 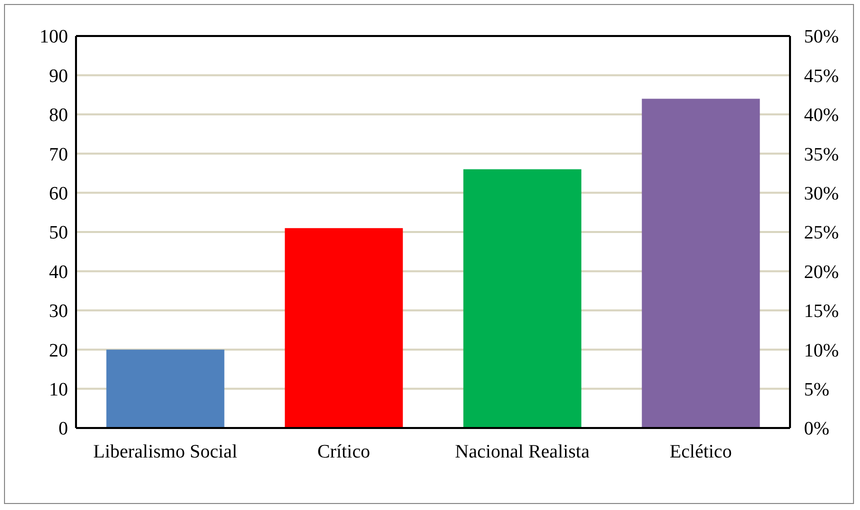 What do you see at coordinates (58, 272) in the screenshot?
I see `y-tick-label: 40` at bounding box center [58, 272].